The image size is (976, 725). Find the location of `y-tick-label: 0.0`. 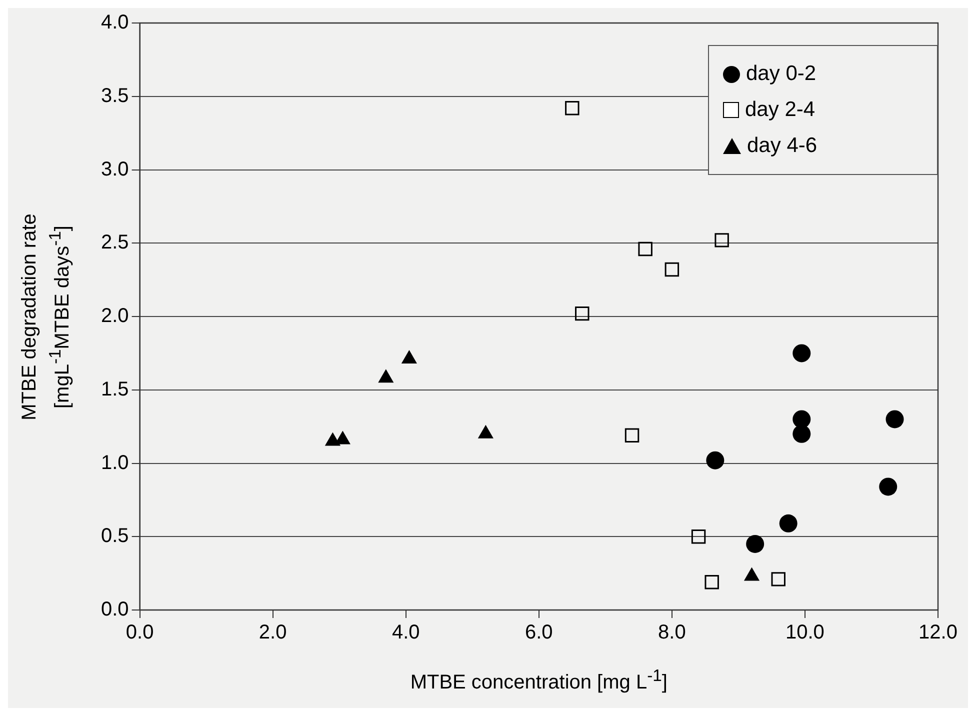

y-tick-label: 0.0 is located at coordinates (114, 609).